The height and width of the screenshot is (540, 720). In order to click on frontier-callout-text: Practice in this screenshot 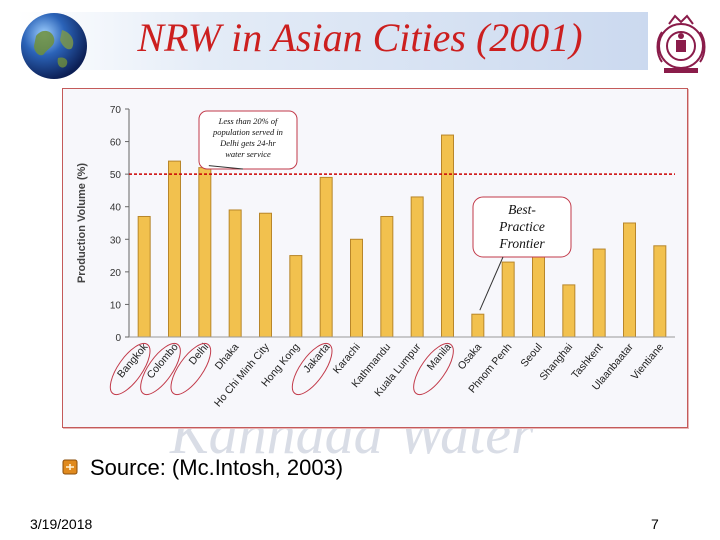, I will do `click(521, 226)`.